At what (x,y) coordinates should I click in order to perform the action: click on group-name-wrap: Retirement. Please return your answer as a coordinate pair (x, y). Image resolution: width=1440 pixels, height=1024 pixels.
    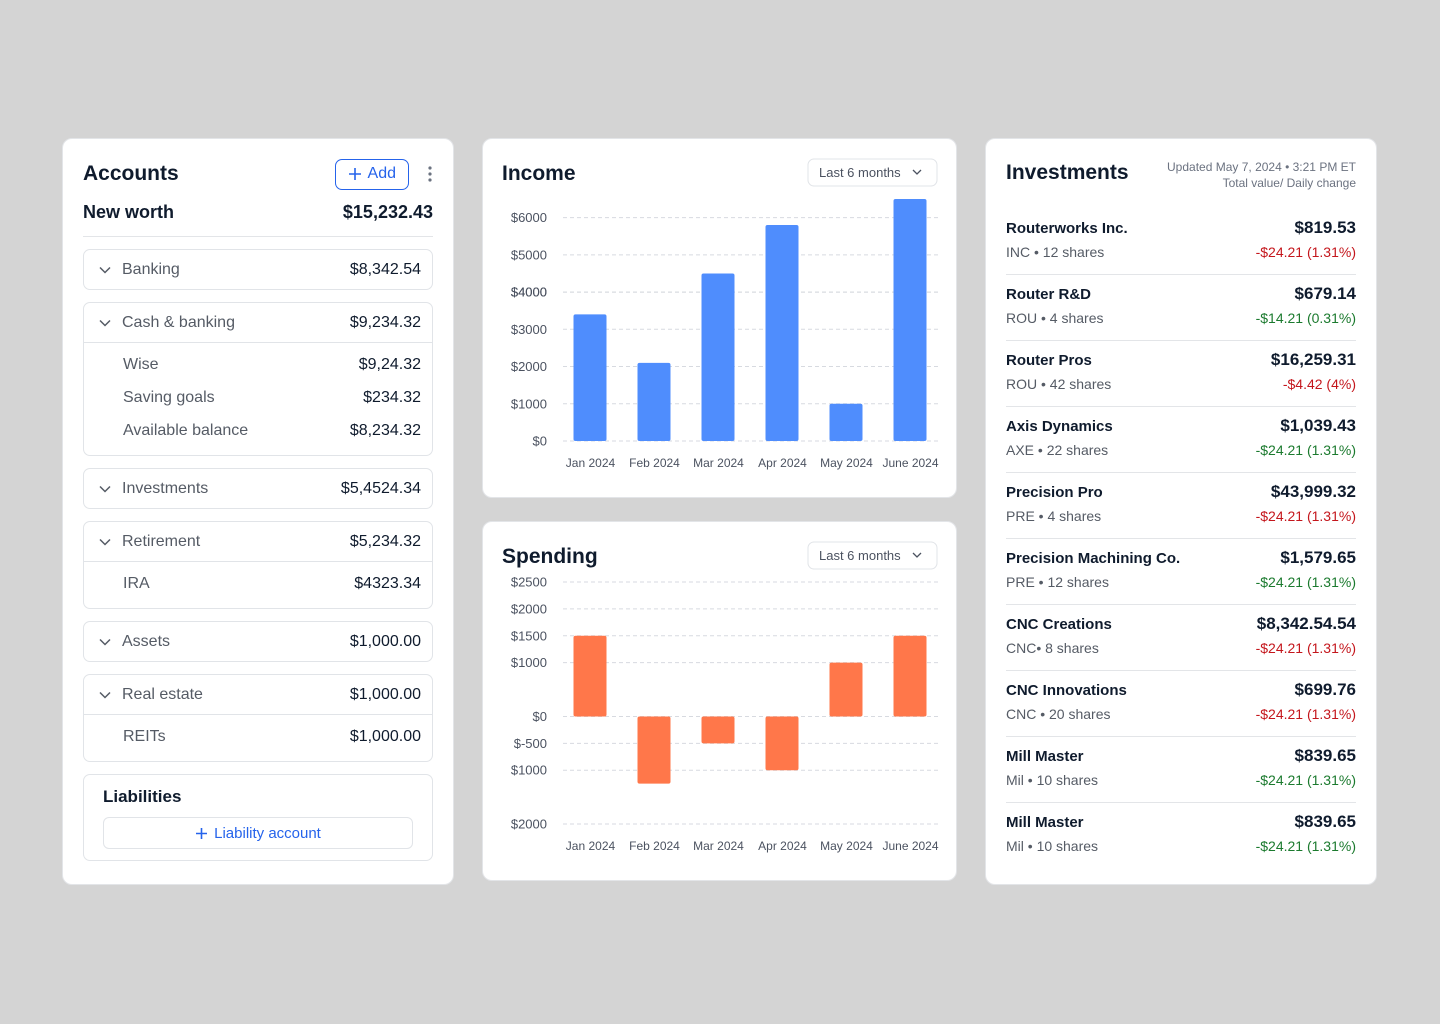
    Looking at the image, I should click on (149, 542).